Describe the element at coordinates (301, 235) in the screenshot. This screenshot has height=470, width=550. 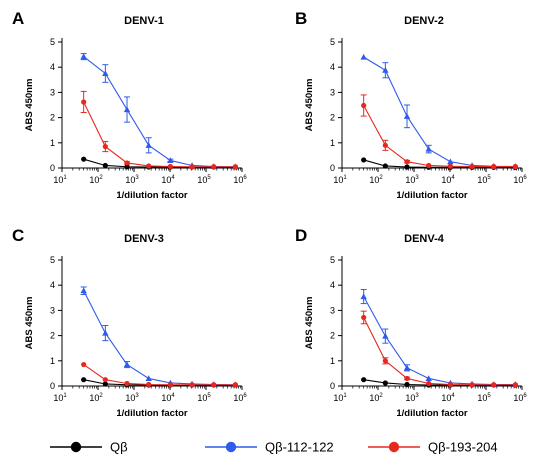
I see `panel-letter: D` at that location.